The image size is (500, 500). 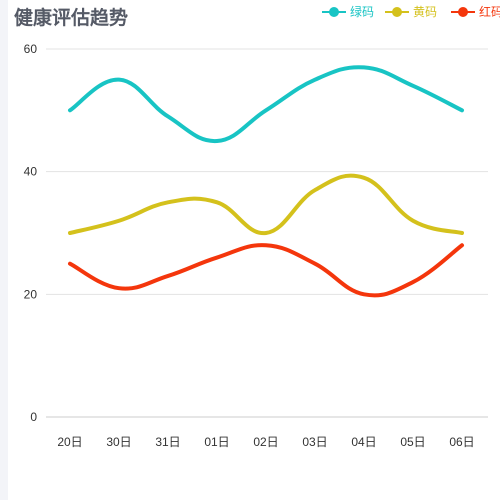 I want to click on x-tick-label: 04日, so click(x=363, y=442).